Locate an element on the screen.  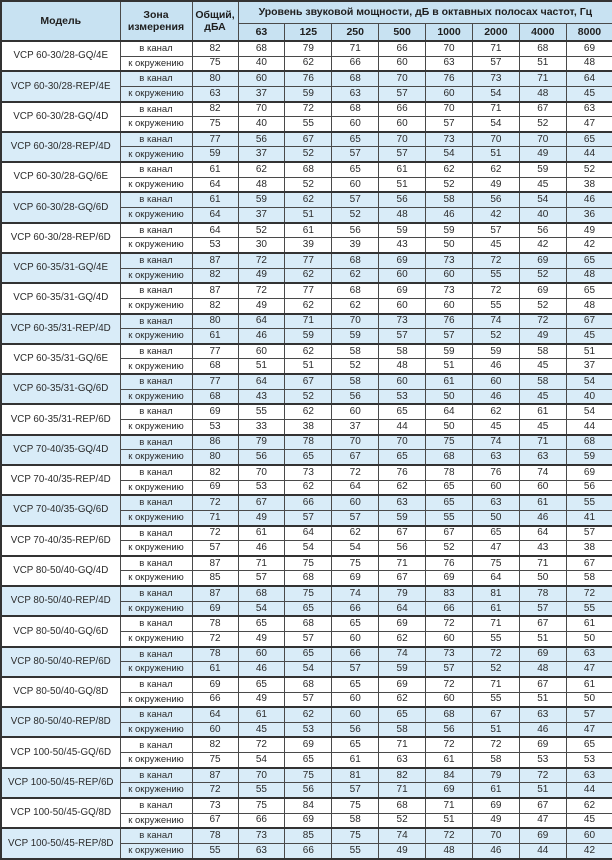
level-cell-8000: 61 is located at coordinates (588, 623).